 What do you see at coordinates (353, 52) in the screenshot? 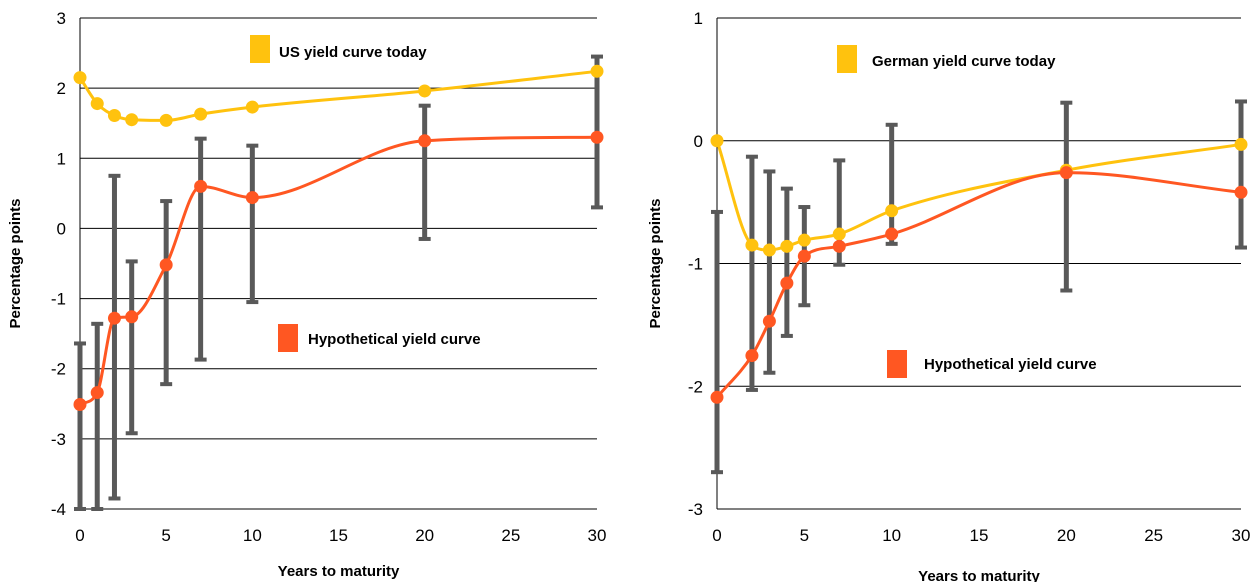
I see `legend-label: US yield curve today` at bounding box center [353, 52].